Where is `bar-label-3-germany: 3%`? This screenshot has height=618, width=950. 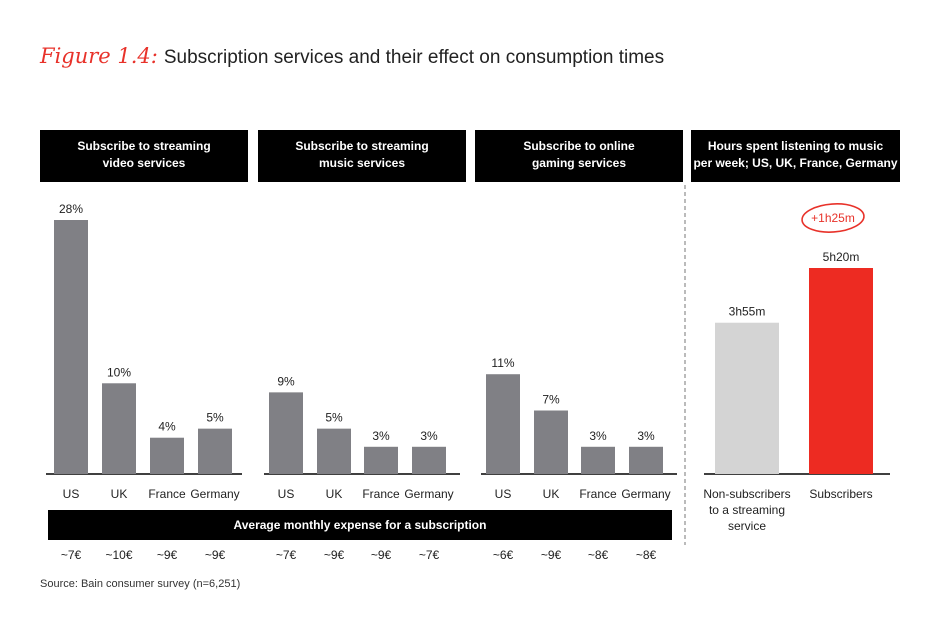
bar-label-3-germany: 3% is located at coordinates (646, 436).